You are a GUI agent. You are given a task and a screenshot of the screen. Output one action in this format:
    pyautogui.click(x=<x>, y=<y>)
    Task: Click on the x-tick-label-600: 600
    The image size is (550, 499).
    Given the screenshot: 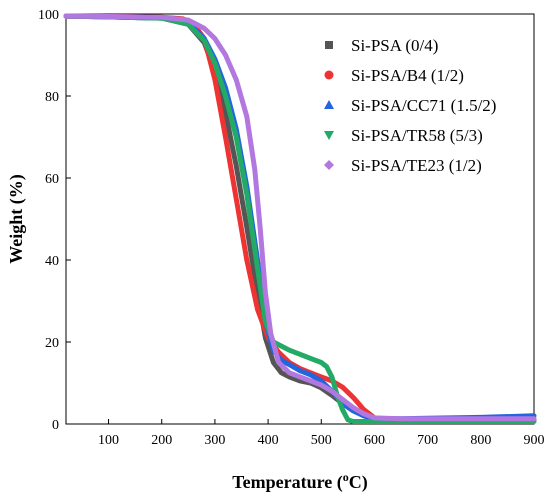 What is the action you would take?
    pyautogui.click(x=374, y=440)
    